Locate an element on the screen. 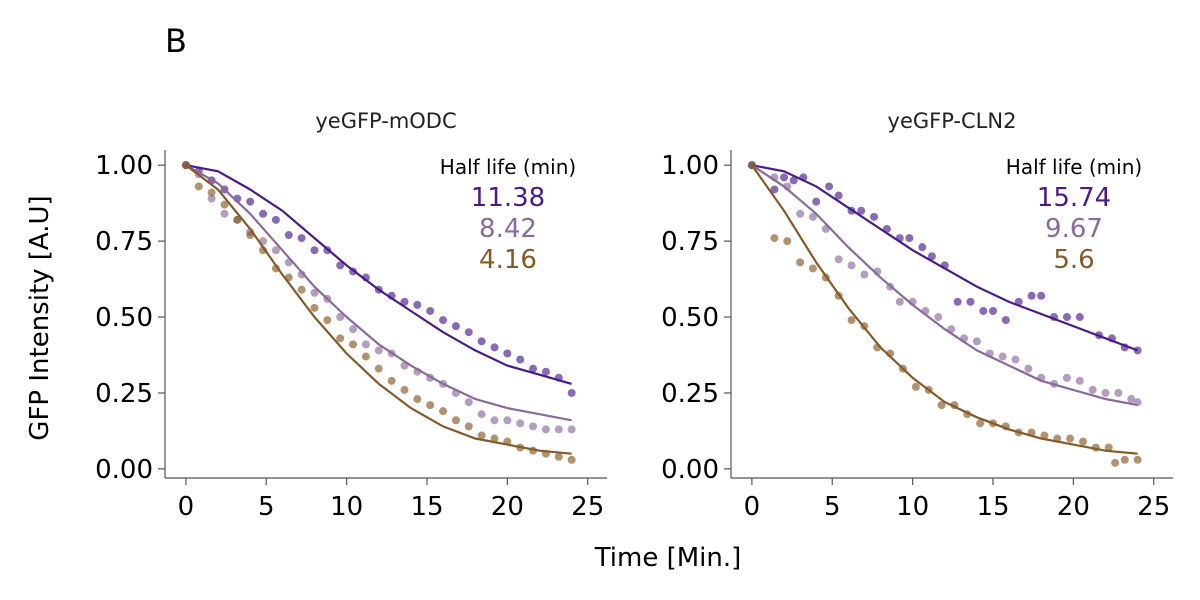 Image resolution: width=1200 pixels, height=600 pixels. chart-title: yeGFP-CLN2 is located at coordinates (952, 121).